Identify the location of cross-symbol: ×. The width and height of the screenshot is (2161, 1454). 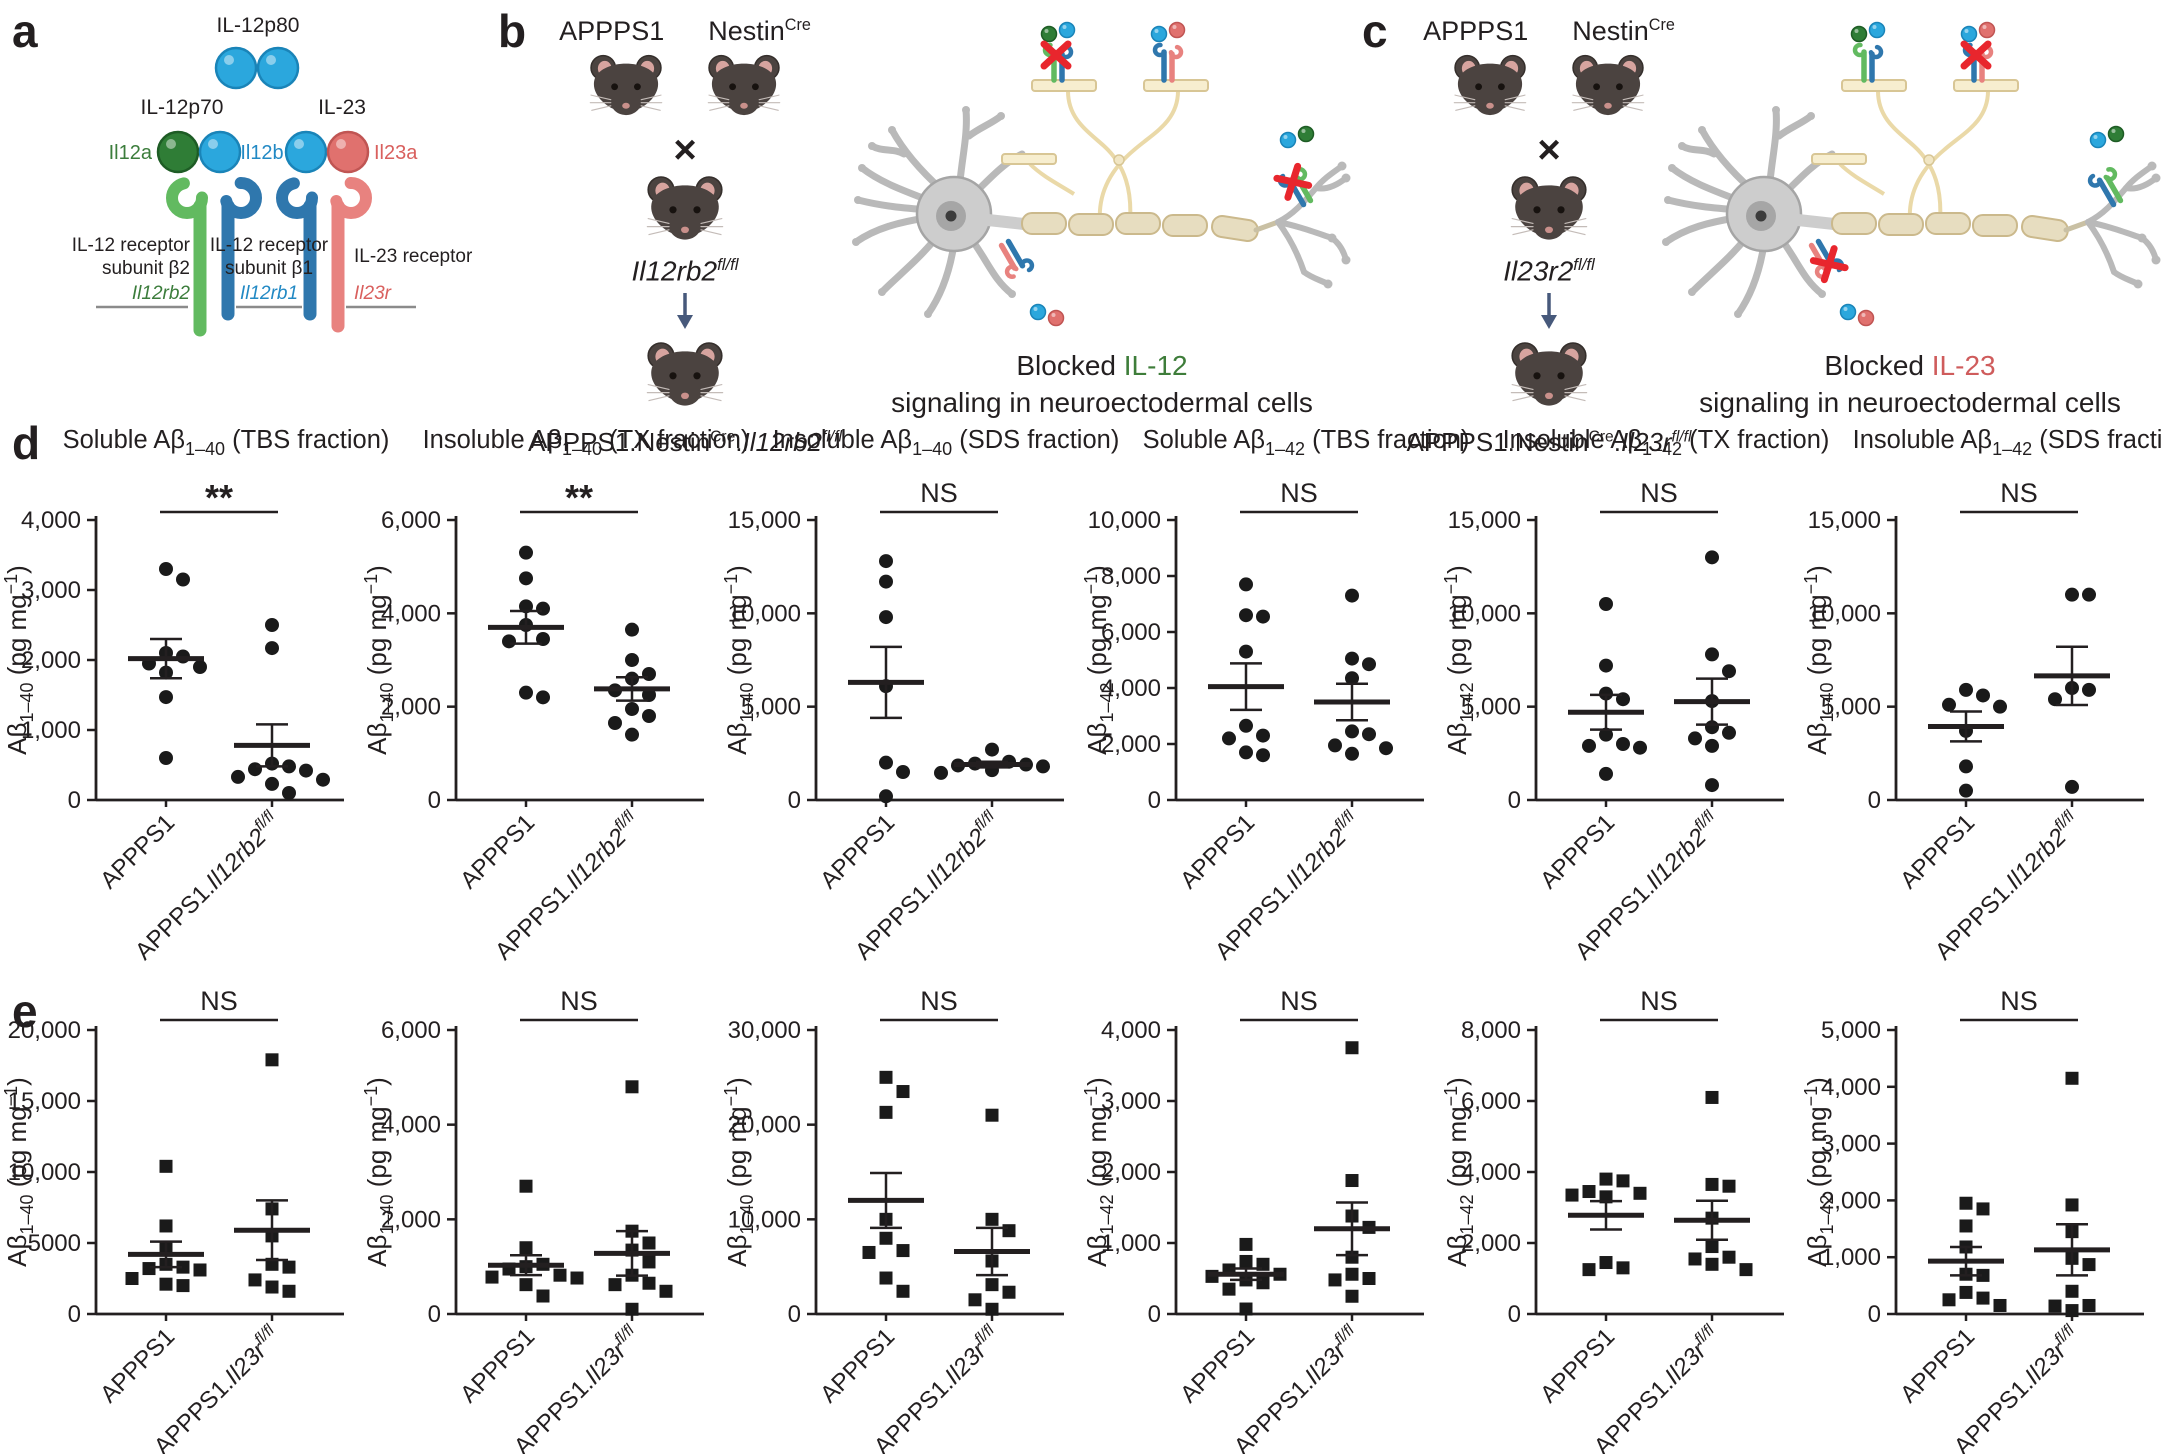
(1549, 150).